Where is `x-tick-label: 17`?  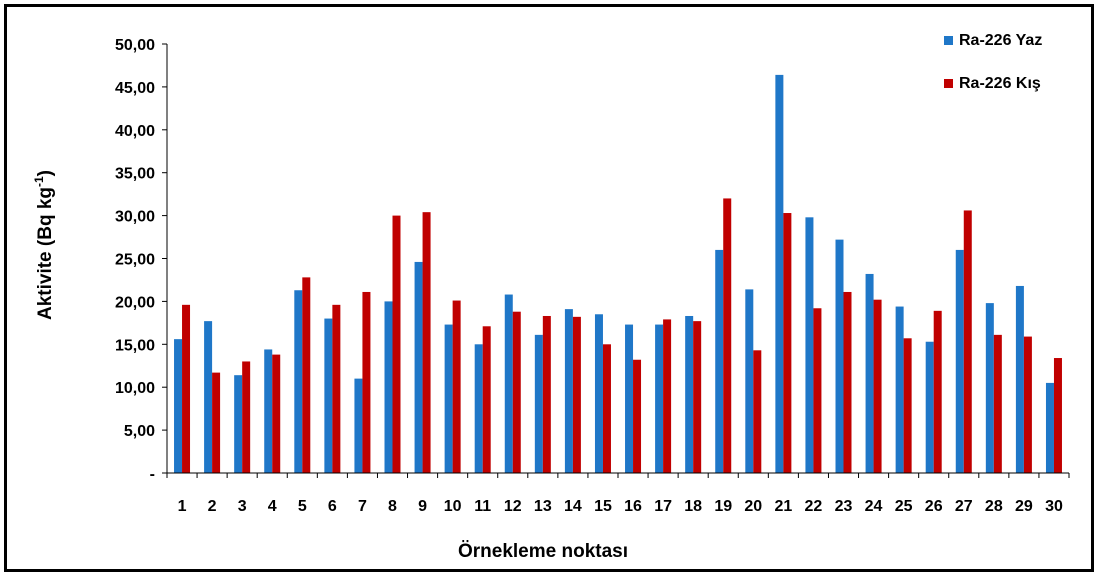 x-tick-label: 17 is located at coordinates (663, 506).